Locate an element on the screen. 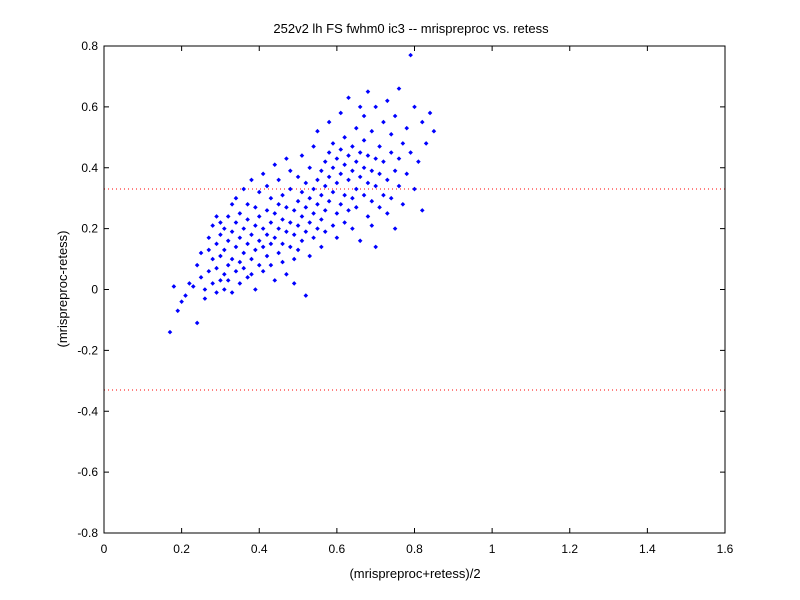 This screenshot has height=600, width=800. y-axis-label: (mrispreproc-retess) is located at coordinates (62, 288).